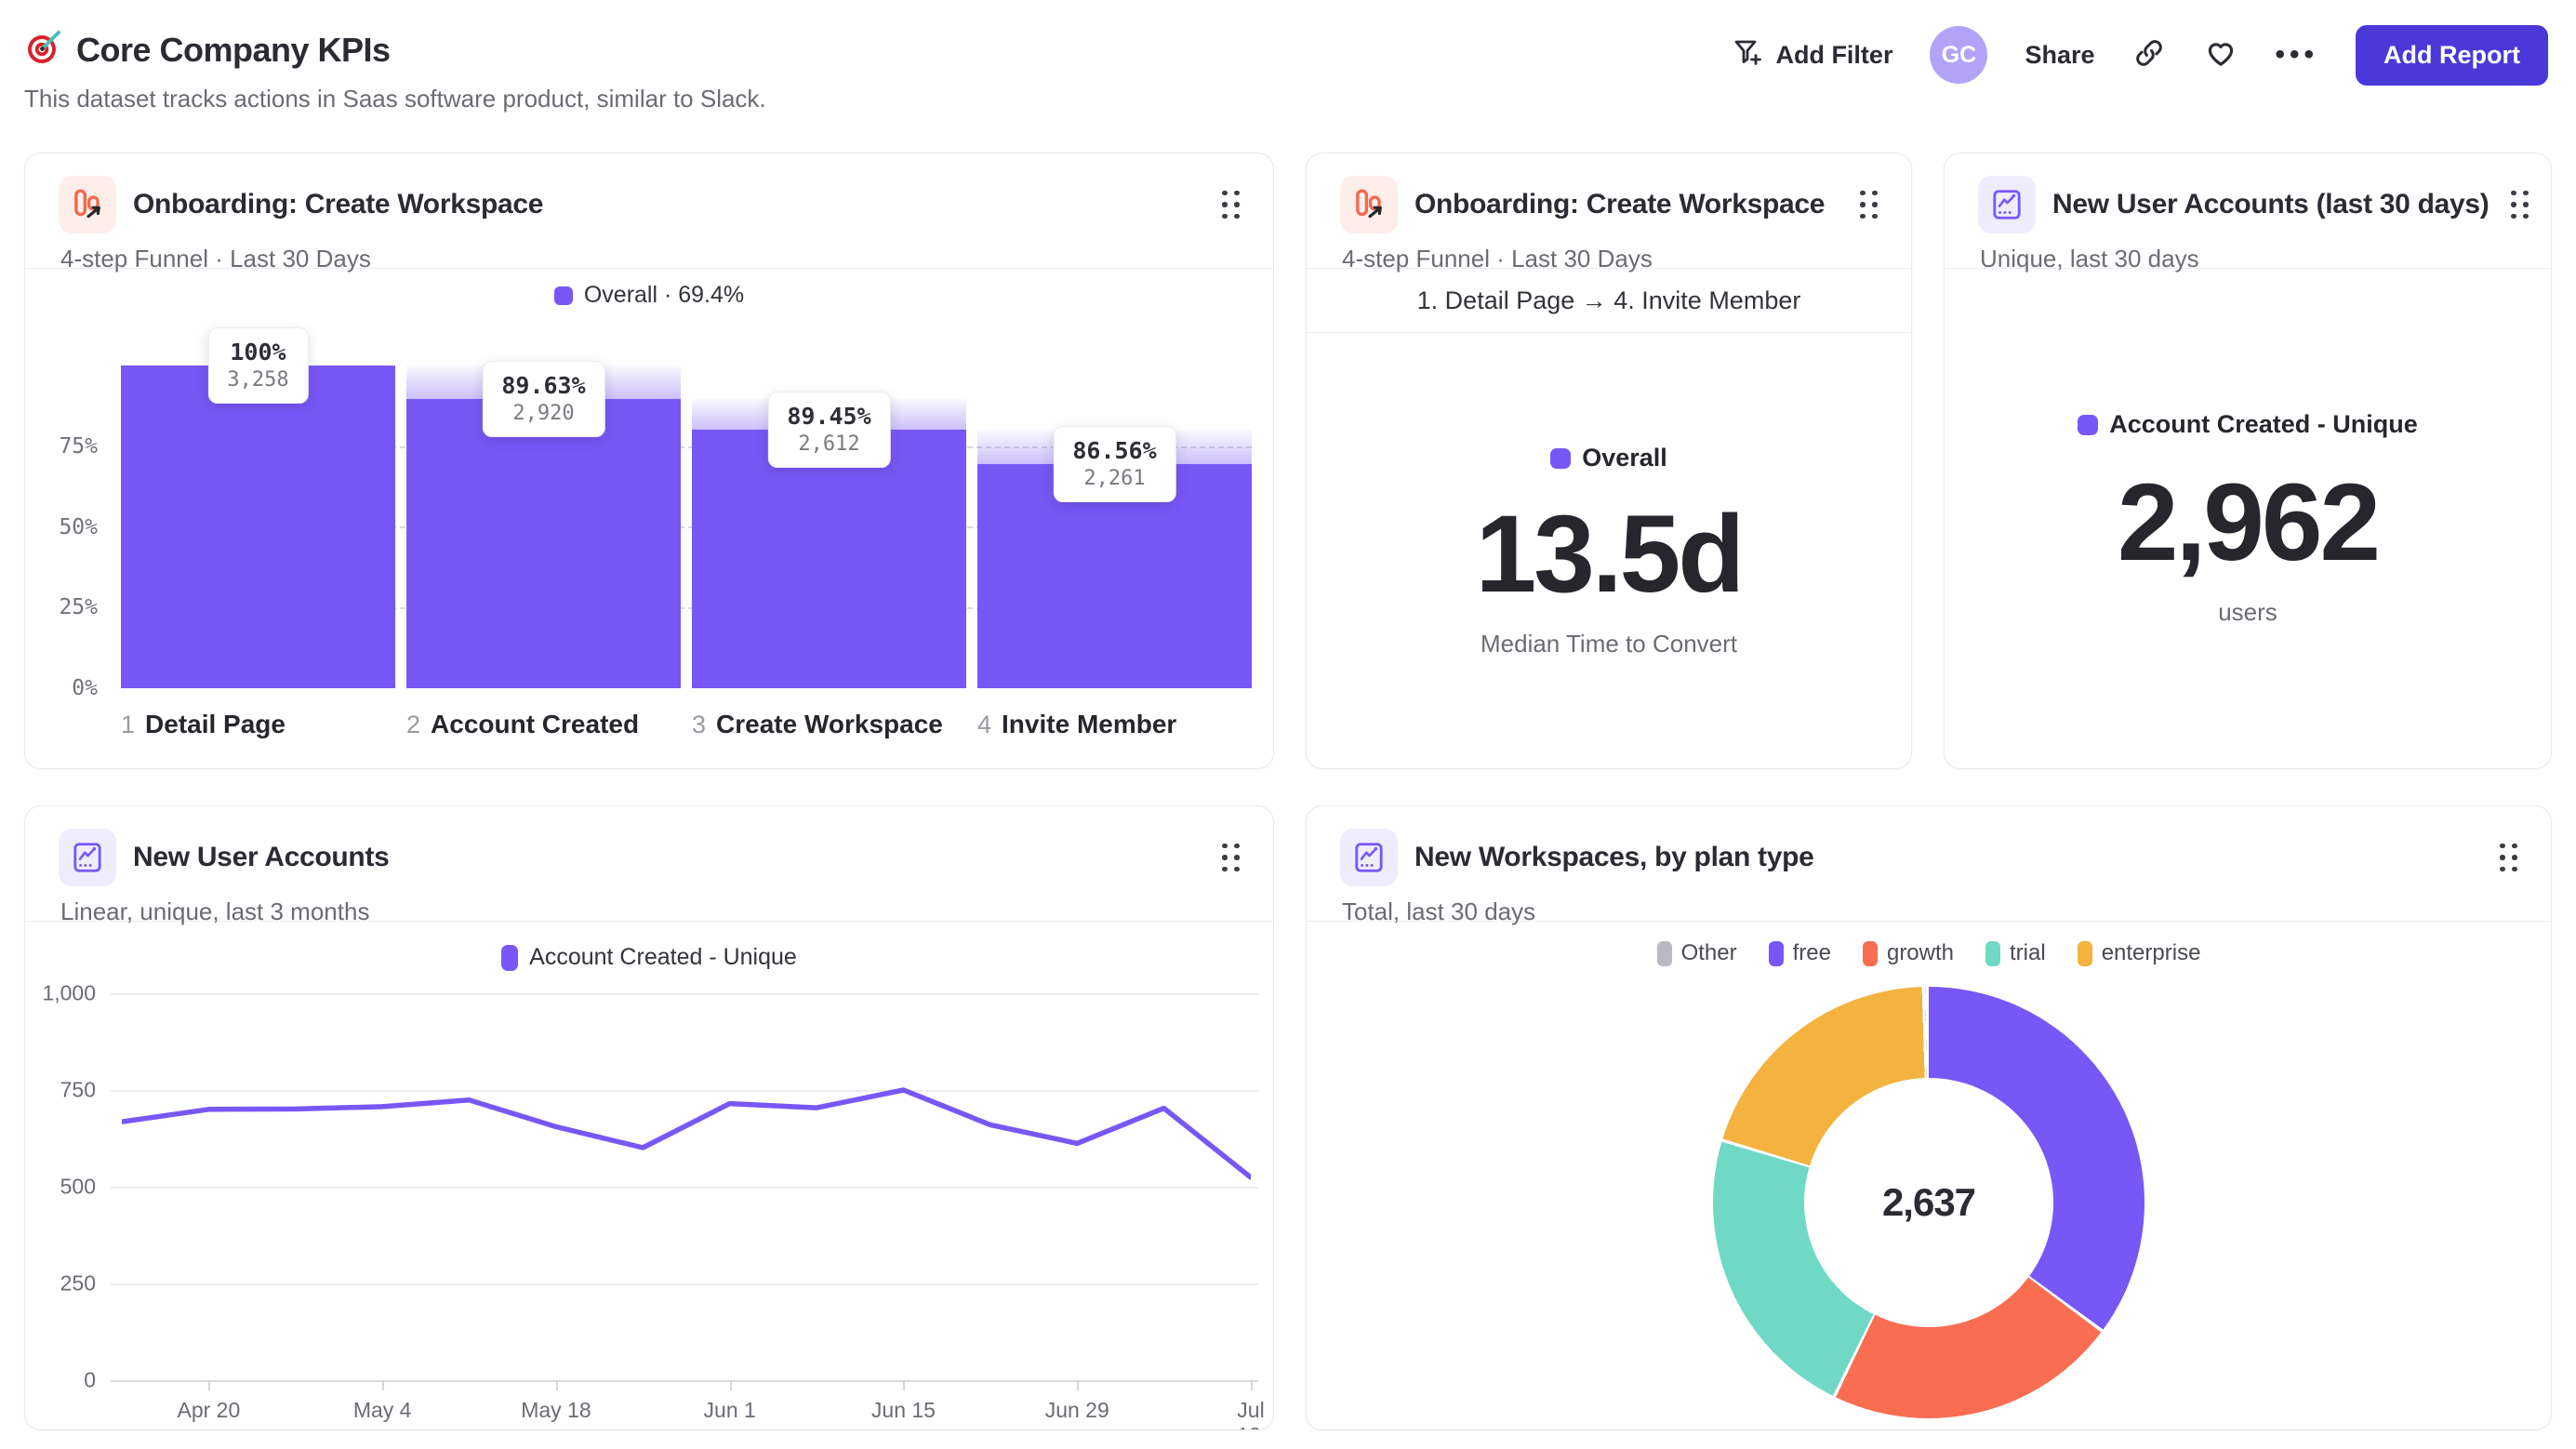 The height and width of the screenshot is (1449, 2576). I want to click on legend-item-enterprise: enterprise, so click(2138, 953).